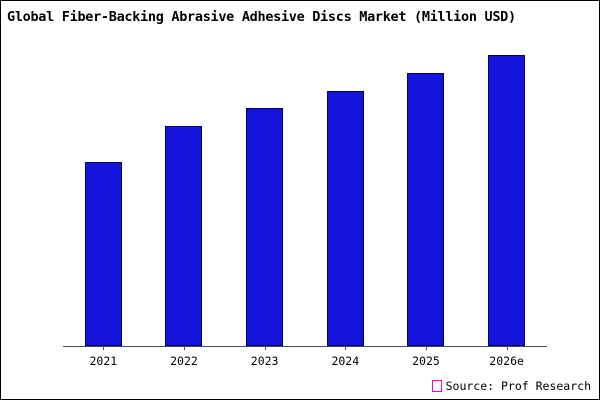 Image resolution: width=600 pixels, height=400 pixels. I want to click on bar-group: 2023, so click(265, 208).